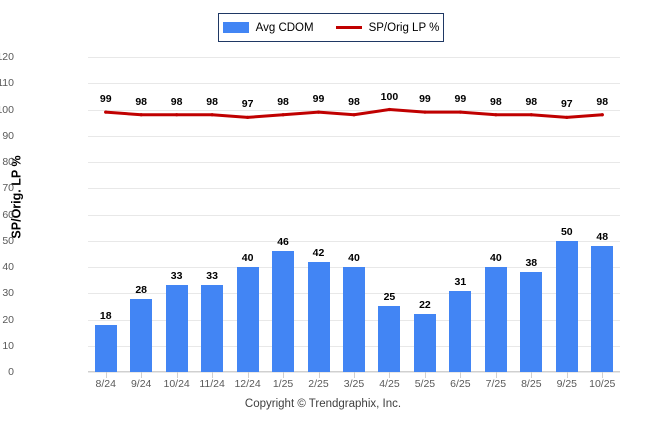  I want to click on x-axis-tick-label: 8/24, so click(105, 384).